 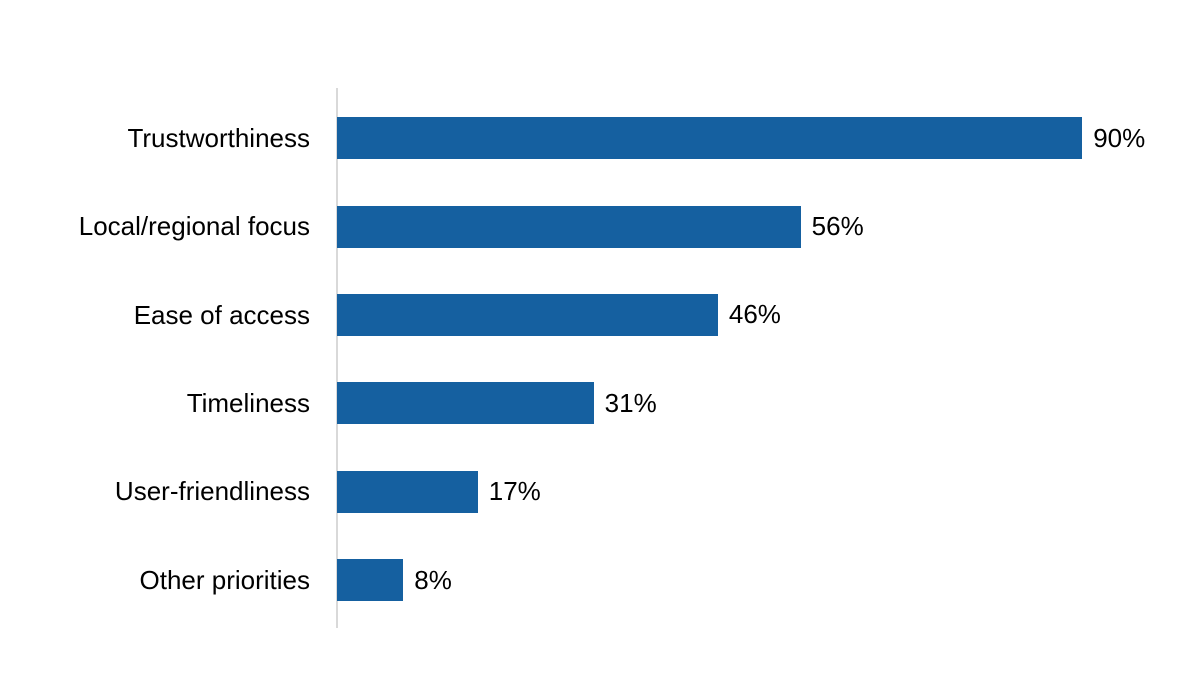 I want to click on value-label: 8%, so click(x=433, y=579).